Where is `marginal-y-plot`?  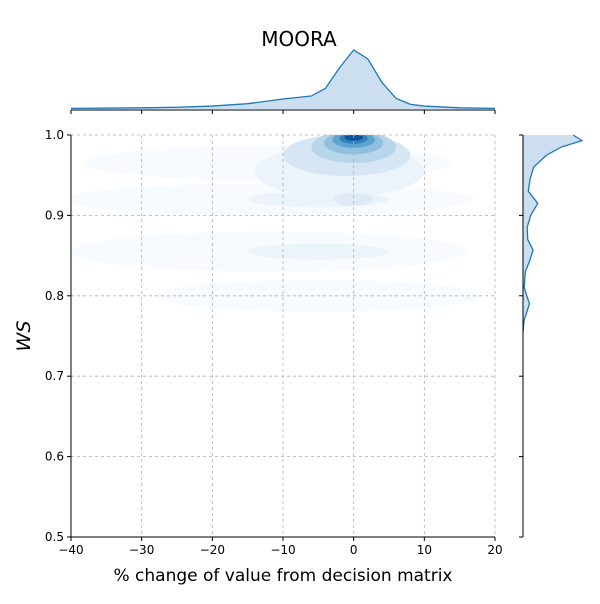
marginal-y-plot is located at coordinates (551, 336).